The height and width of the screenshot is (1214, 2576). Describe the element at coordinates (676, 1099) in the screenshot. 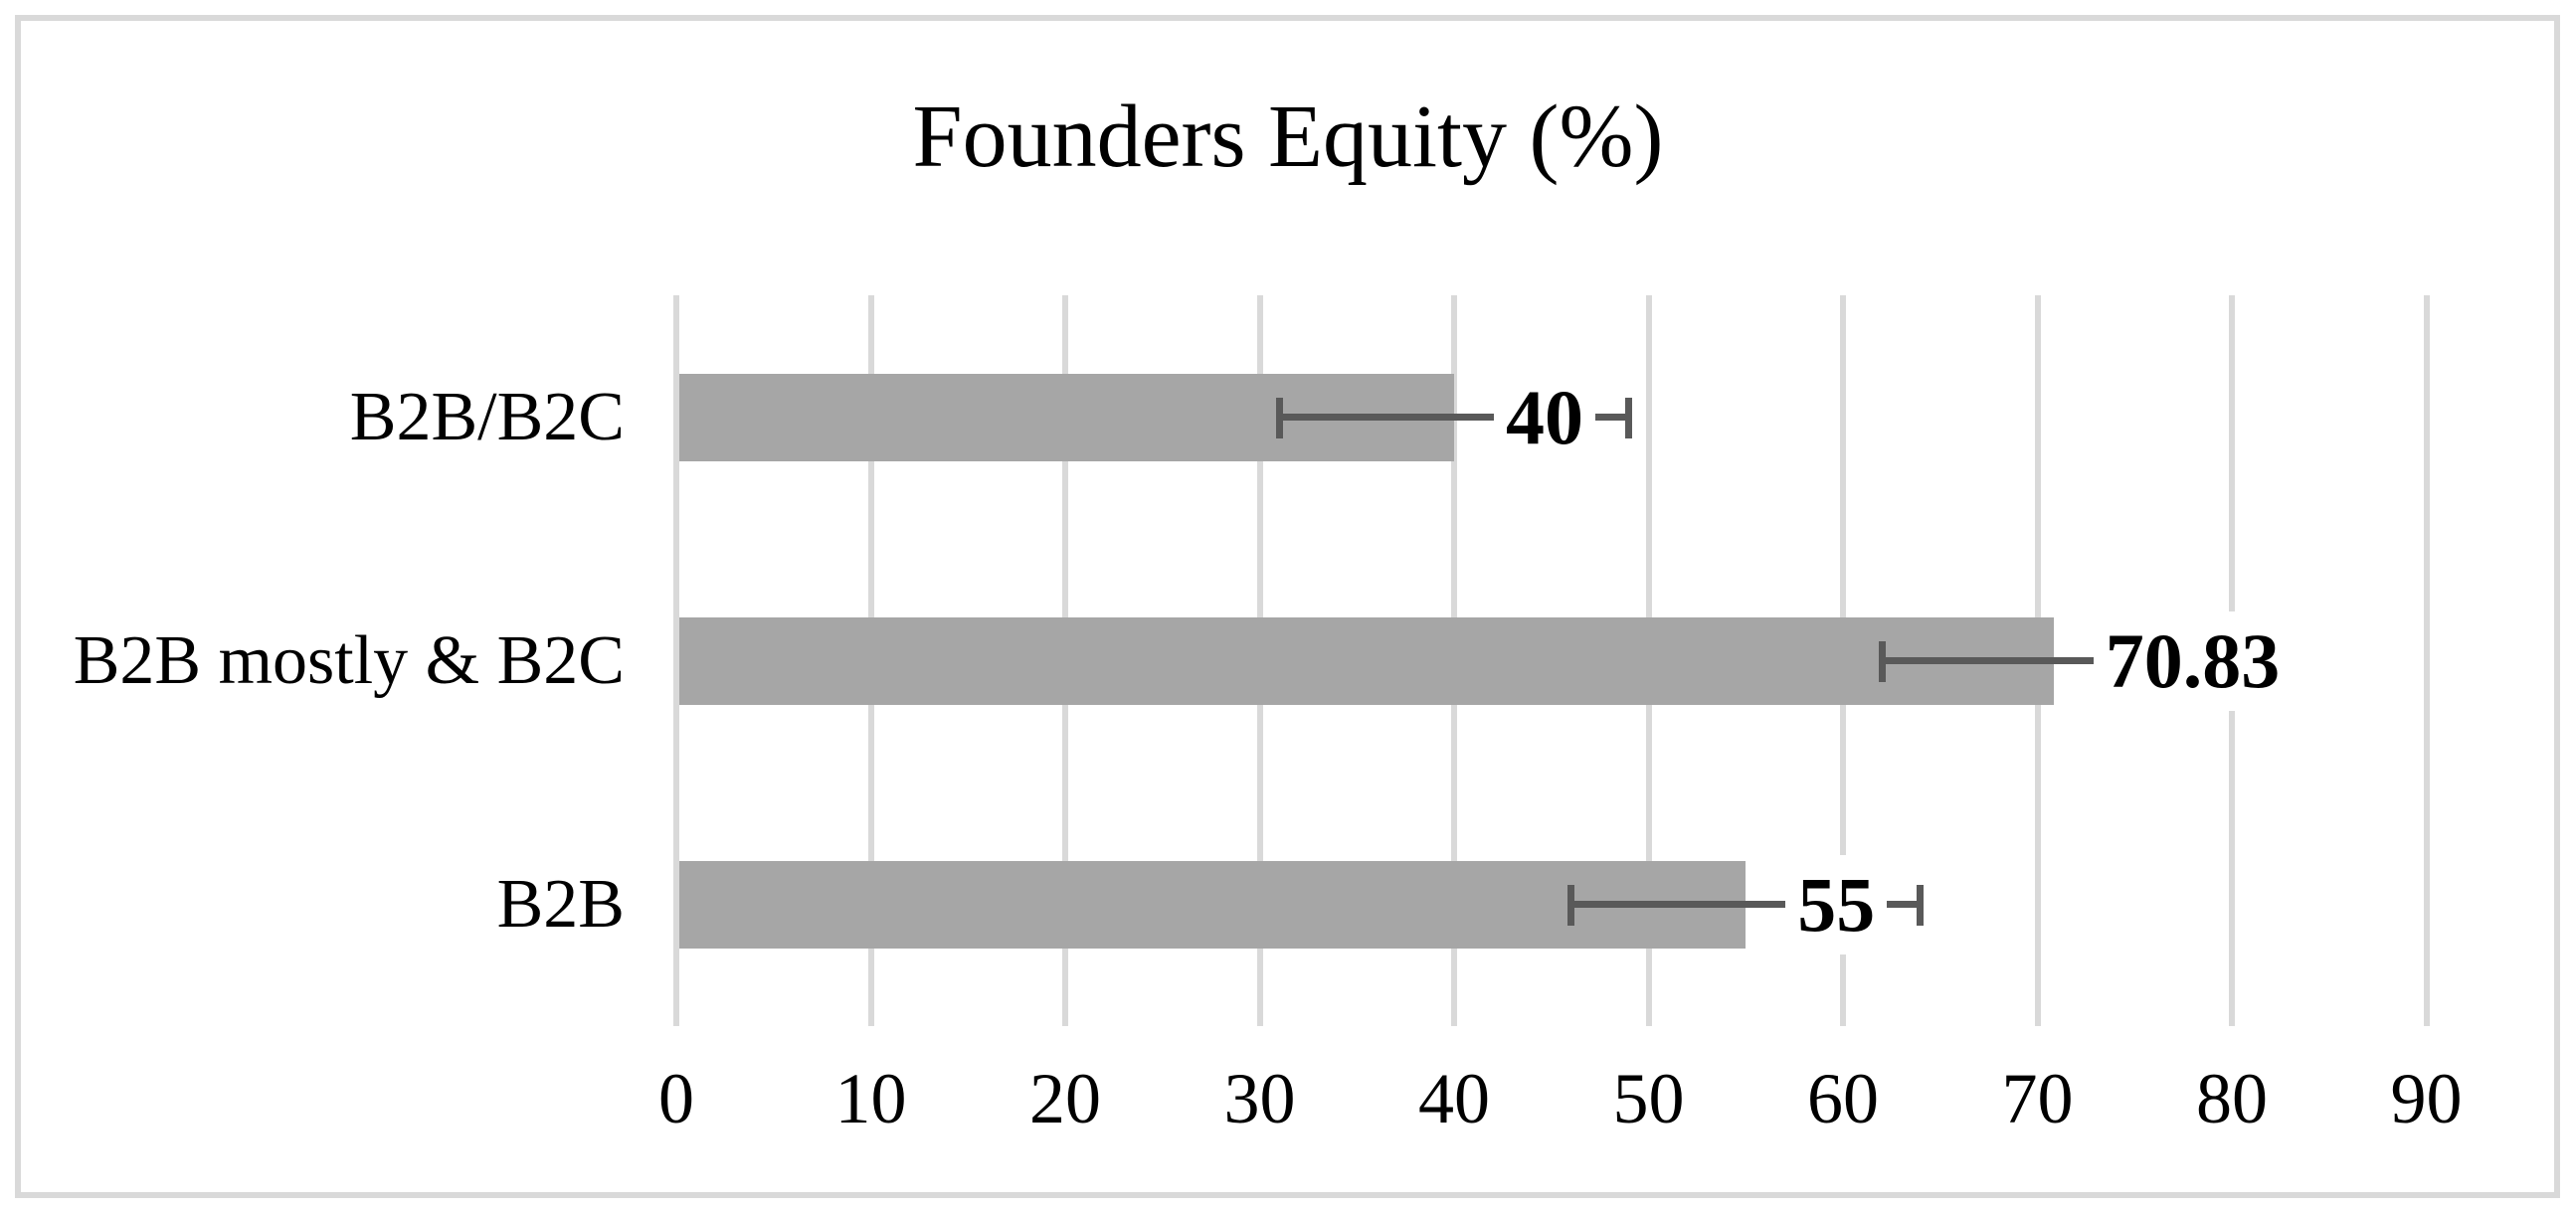

I see `x-tick-label: 0` at that location.